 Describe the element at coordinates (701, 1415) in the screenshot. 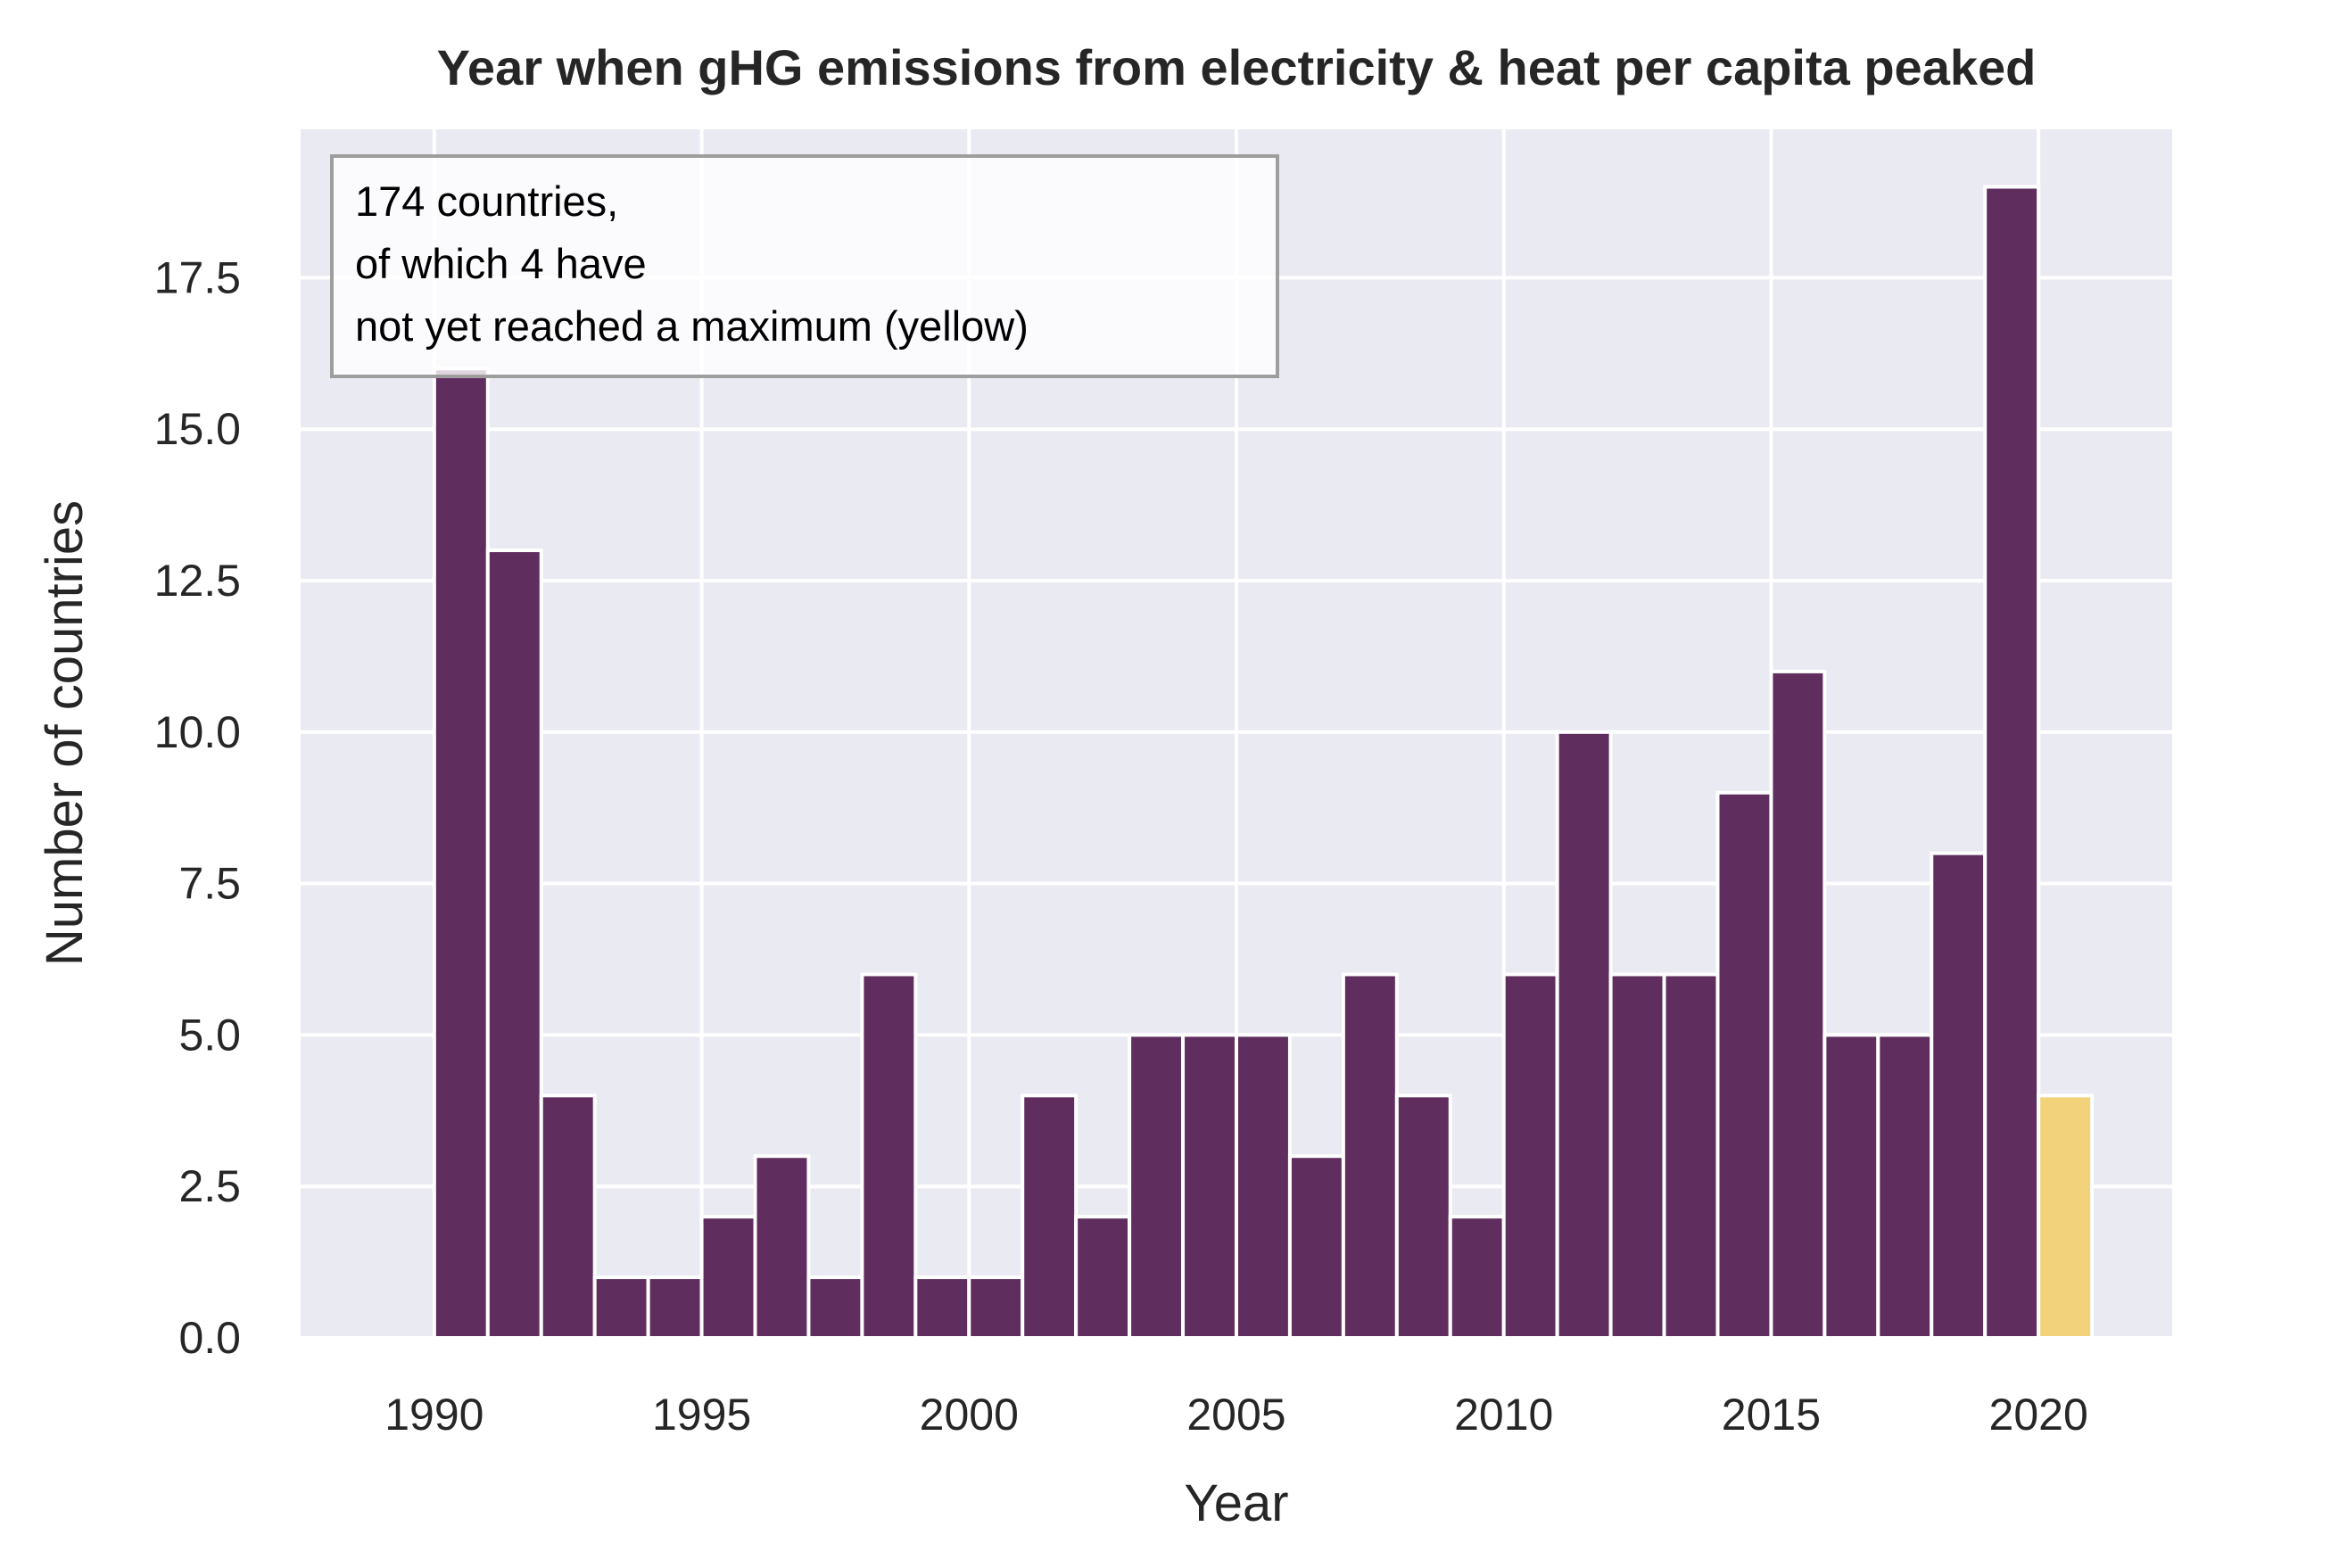

I see `x-tick-label-1995: 1995` at that location.